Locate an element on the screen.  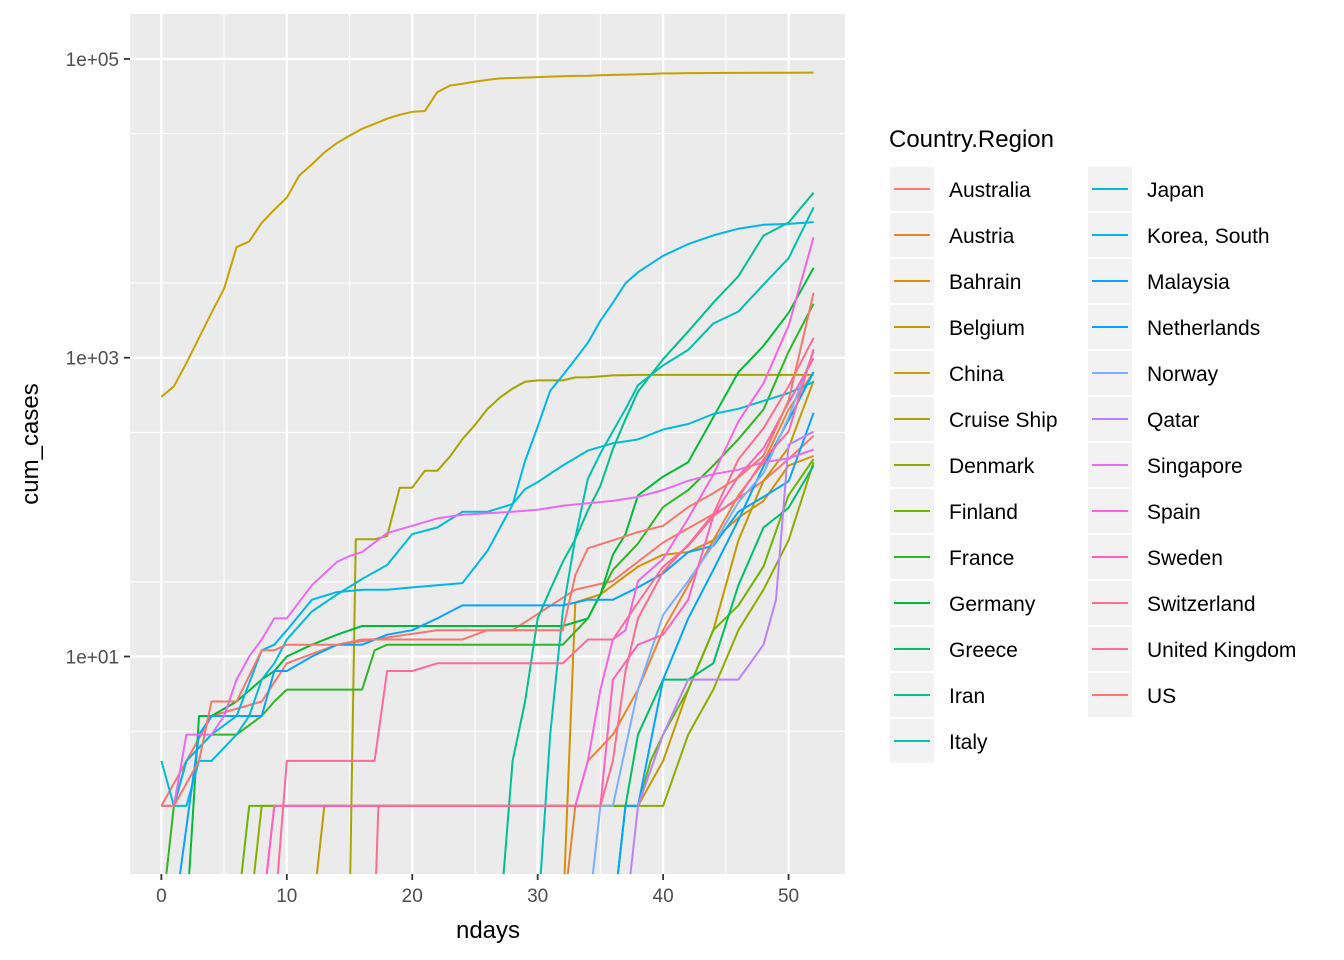
legend-label: Bahrain is located at coordinates (985, 282).